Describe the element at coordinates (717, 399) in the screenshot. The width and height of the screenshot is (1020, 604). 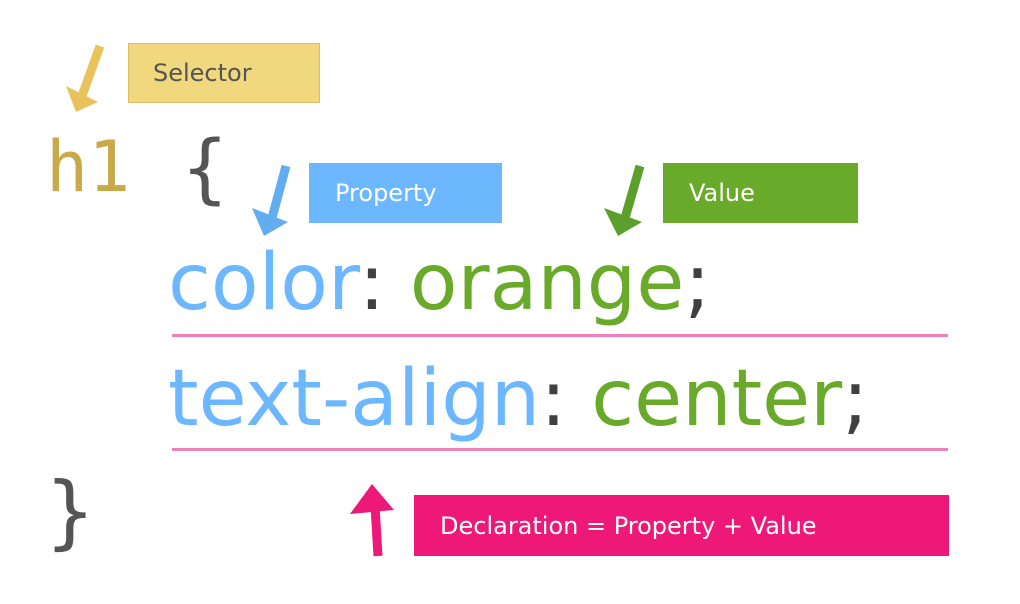
I see `value-center: center` at that location.